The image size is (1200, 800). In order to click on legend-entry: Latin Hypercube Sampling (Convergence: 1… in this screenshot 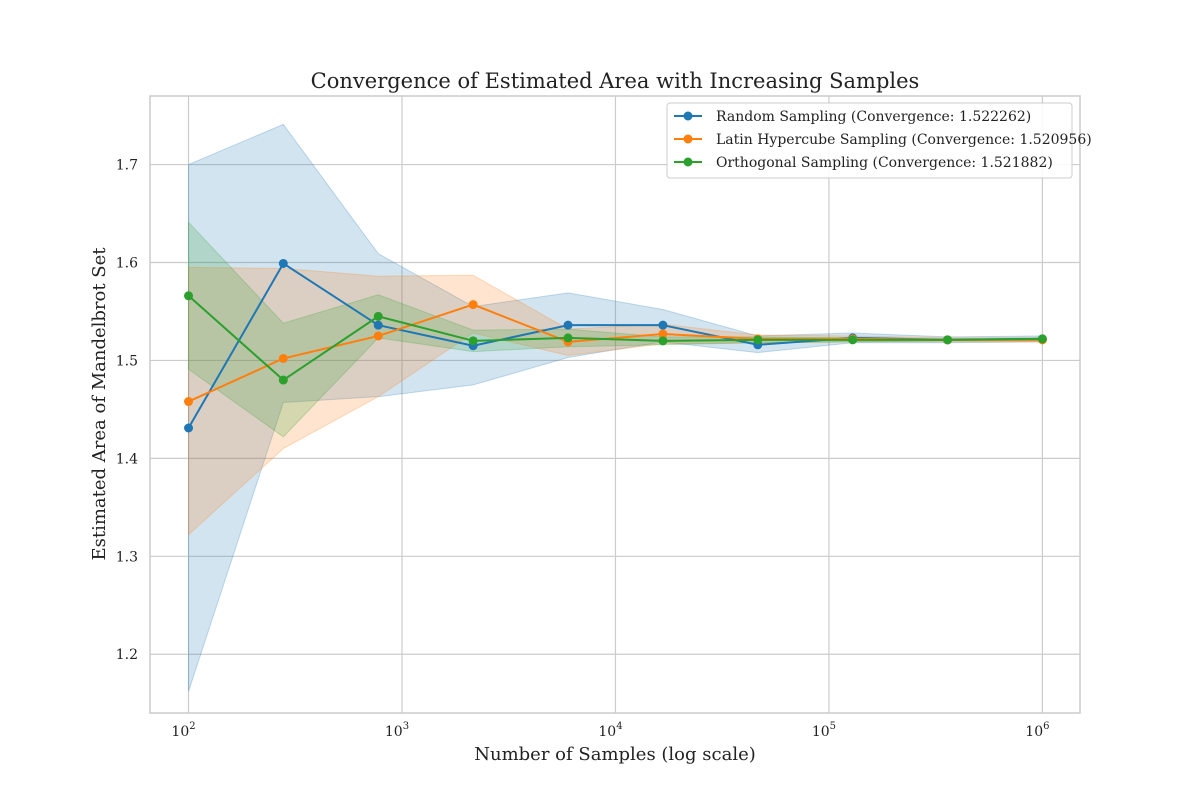, I will do `click(904, 140)`.